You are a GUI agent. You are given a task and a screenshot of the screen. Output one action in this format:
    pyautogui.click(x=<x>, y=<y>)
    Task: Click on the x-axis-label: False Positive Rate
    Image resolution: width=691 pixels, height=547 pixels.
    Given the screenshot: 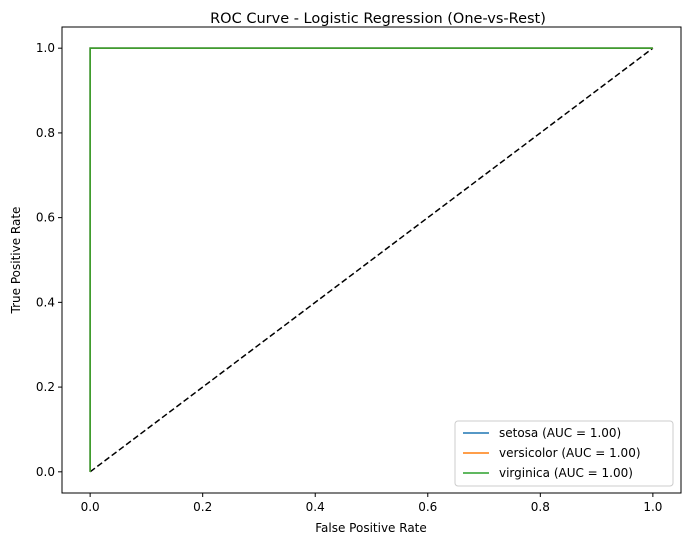 What is the action you would take?
    pyautogui.click(x=371, y=528)
    